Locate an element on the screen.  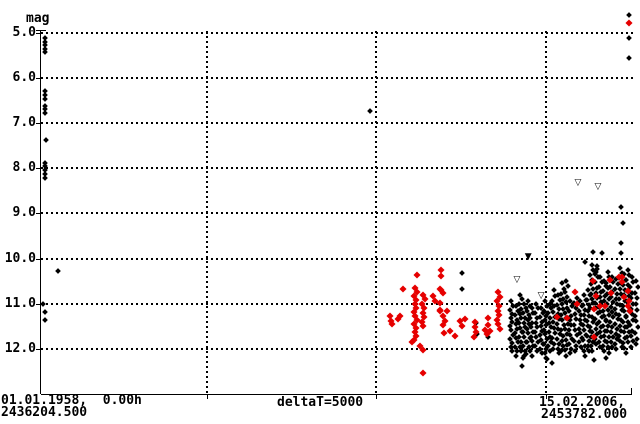
y-tick-label: 5.0 is located at coordinates (24, 32).